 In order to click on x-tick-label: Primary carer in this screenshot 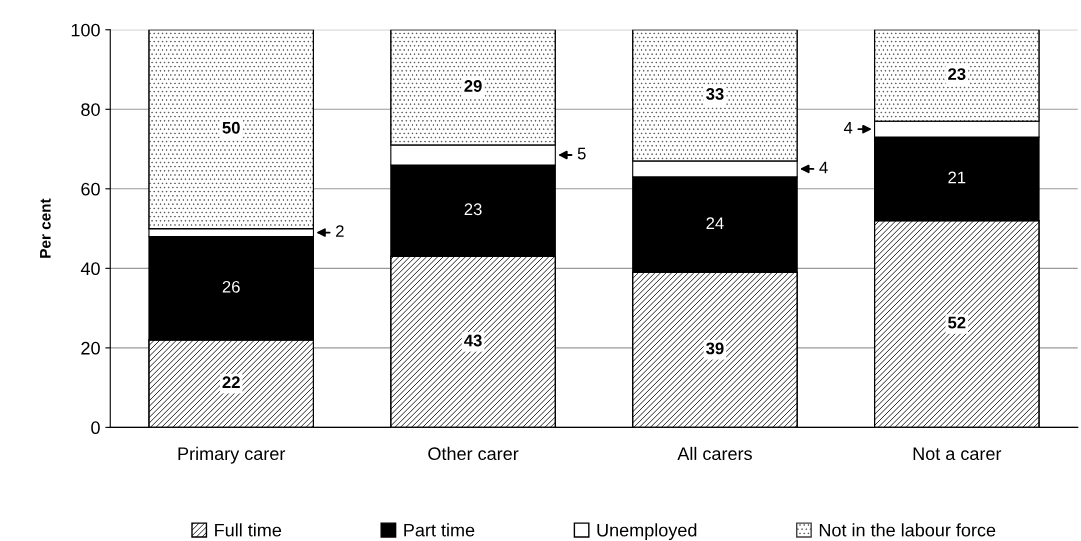, I will do `click(232, 455)`.